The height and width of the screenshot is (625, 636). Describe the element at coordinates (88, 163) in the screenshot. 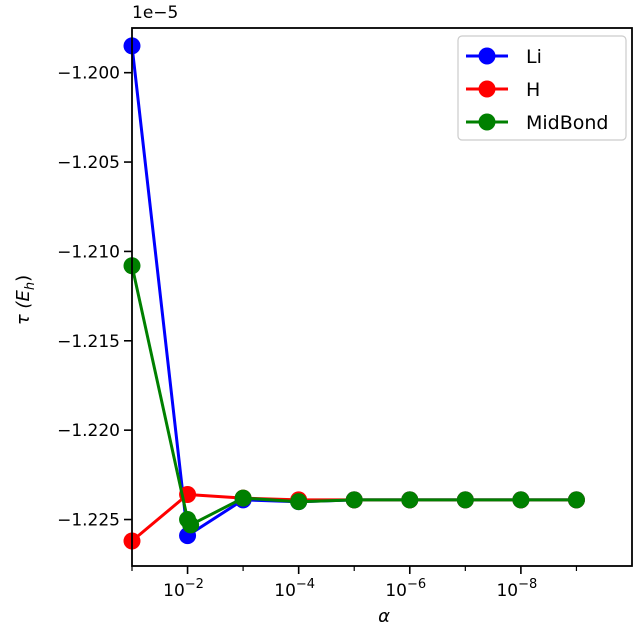

I see `y-tick-label: −1.205` at that location.